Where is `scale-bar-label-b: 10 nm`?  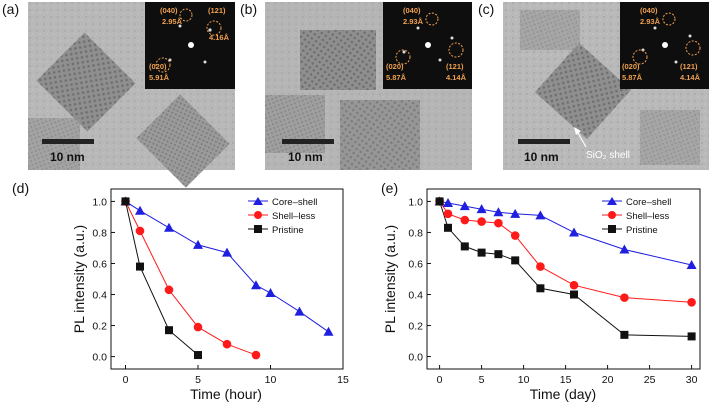 scale-bar-label-b: 10 nm is located at coordinates (305, 157).